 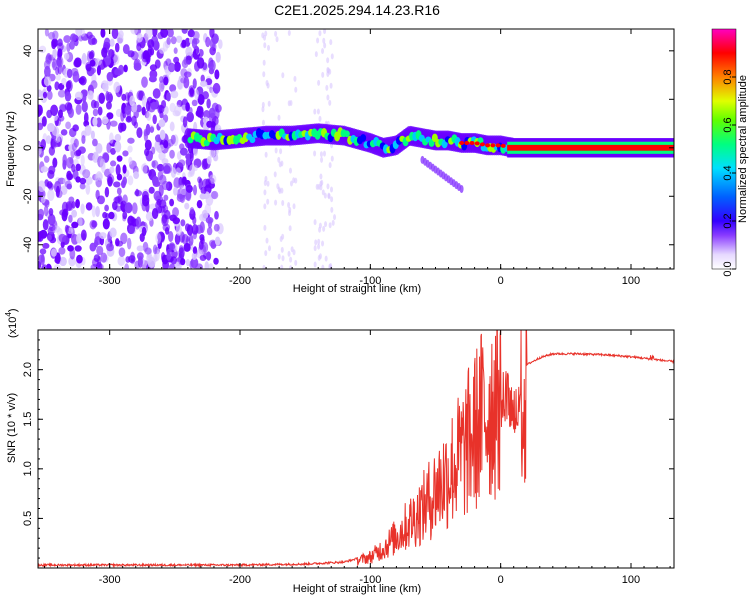 What do you see at coordinates (493, 145) in the screenshot?
I see `band-peak` at bounding box center [493, 145].